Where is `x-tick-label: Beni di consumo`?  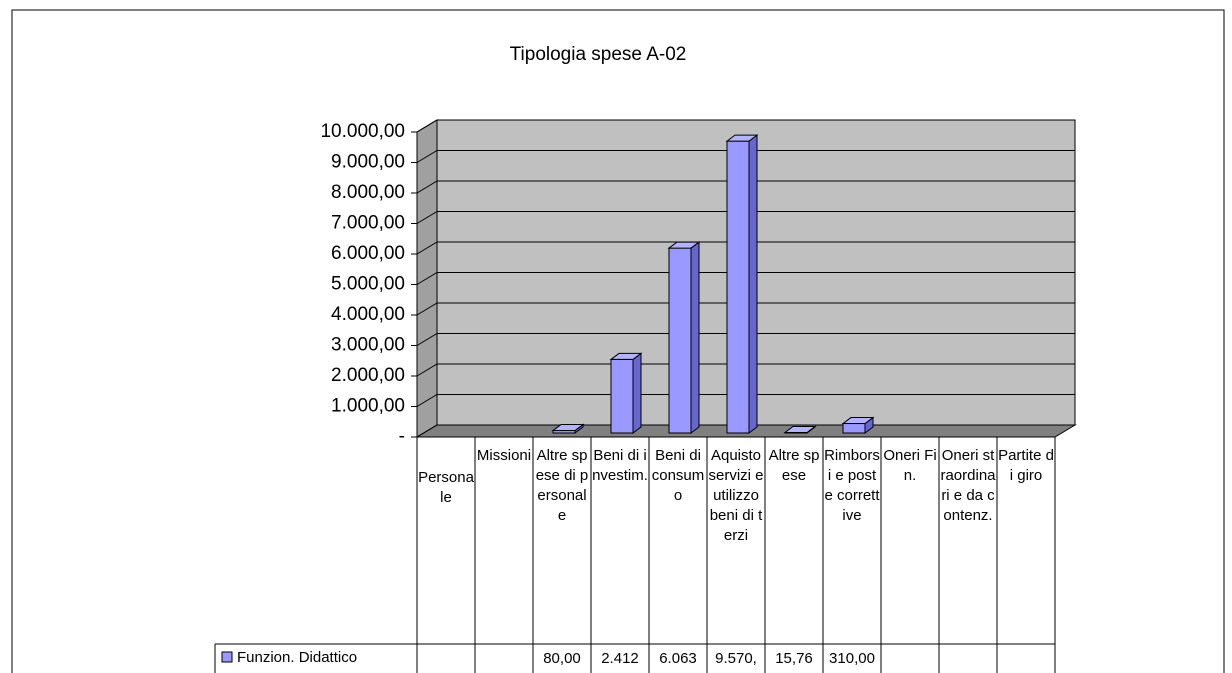 x-tick-label: Beni di consumo is located at coordinates (678, 475).